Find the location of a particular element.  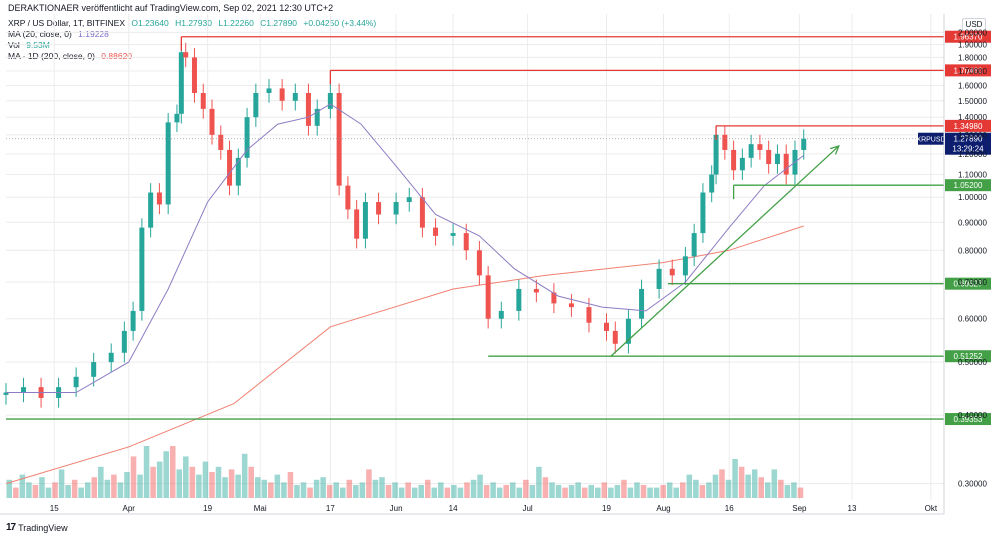

legend-high: H1.27930 is located at coordinates (193, 23).